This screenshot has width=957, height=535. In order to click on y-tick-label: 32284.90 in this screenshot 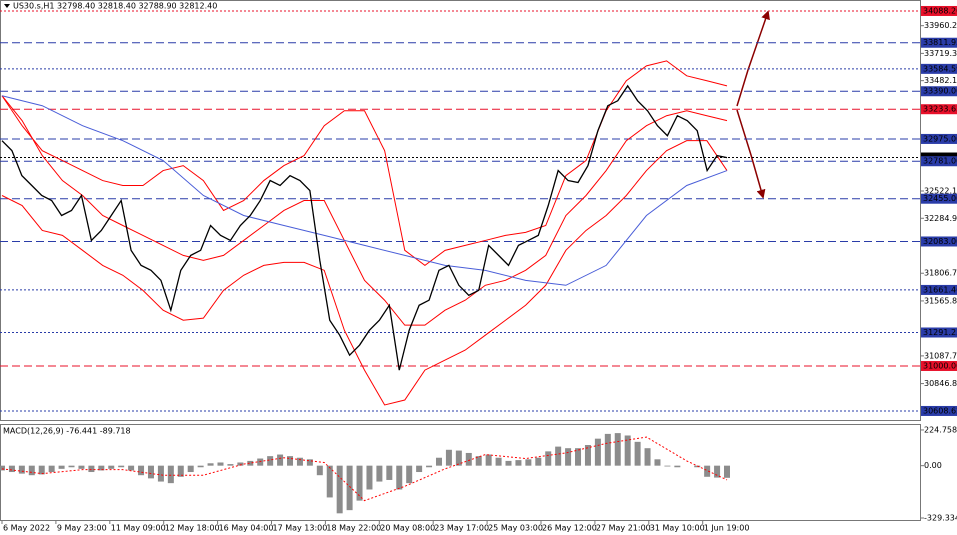, I will do `click(940, 218)`.